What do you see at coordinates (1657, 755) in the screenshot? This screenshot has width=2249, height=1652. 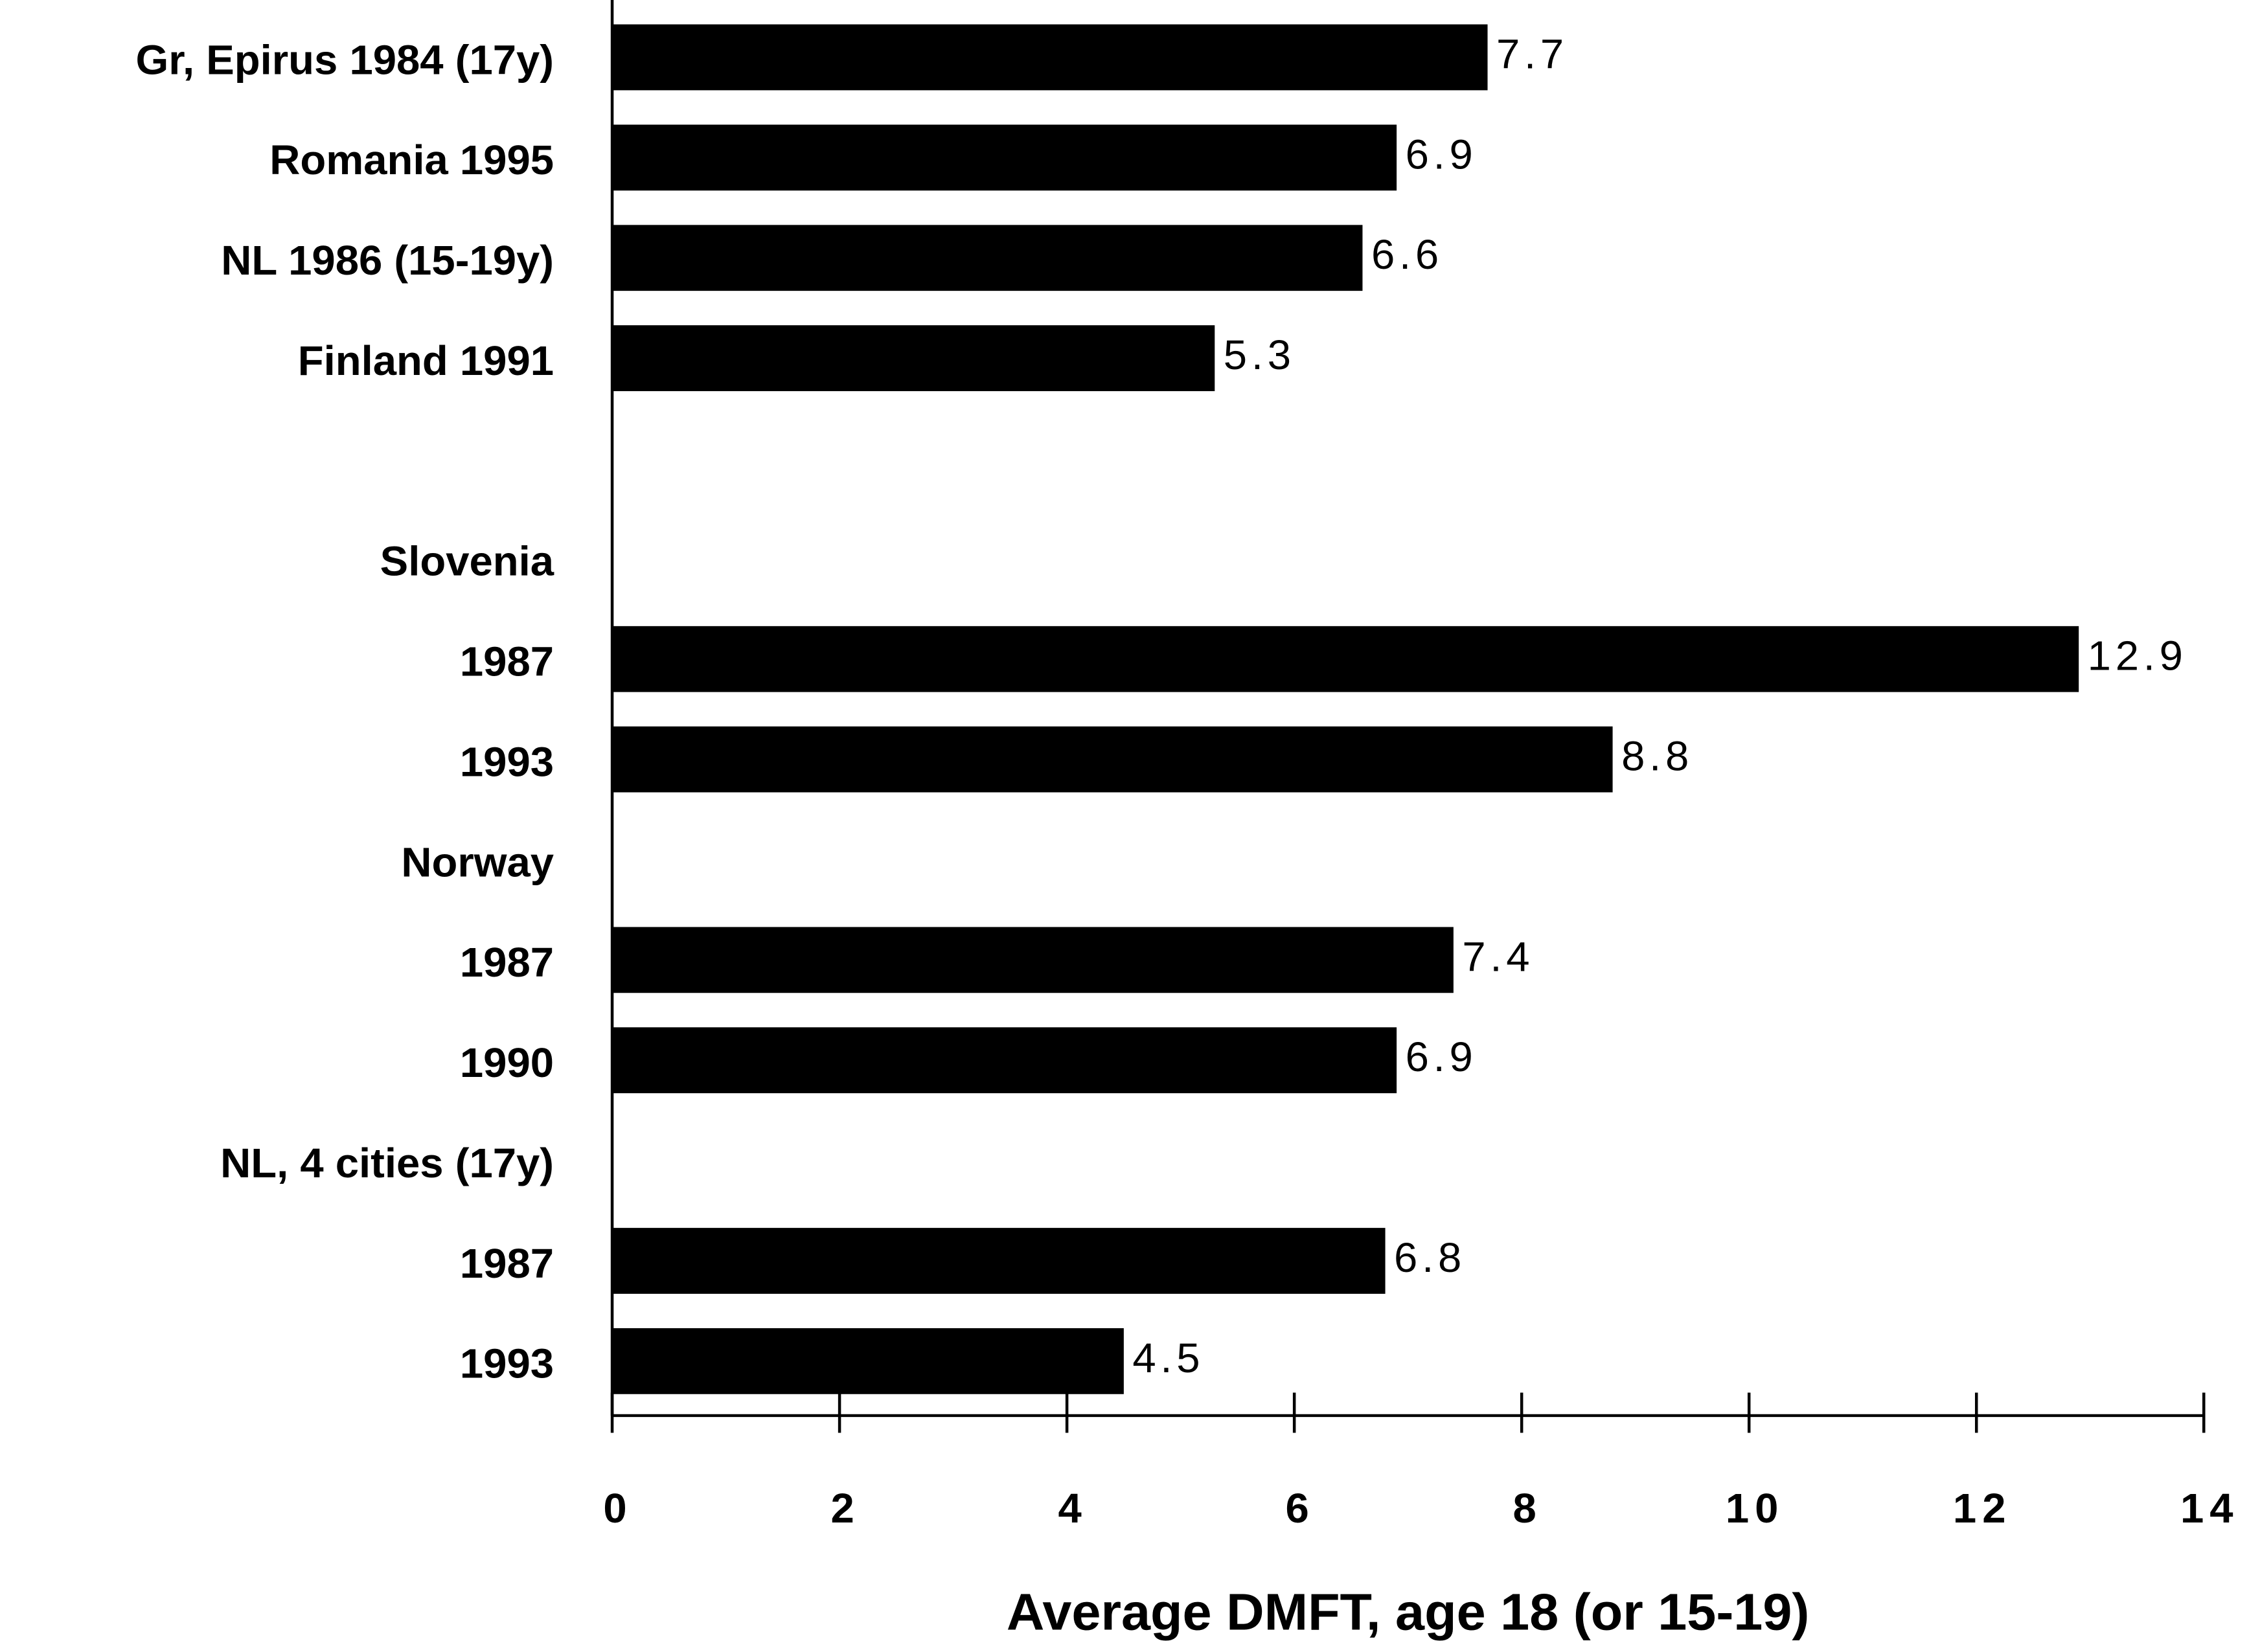 I see `data-label: 8.8` at bounding box center [1657, 755].